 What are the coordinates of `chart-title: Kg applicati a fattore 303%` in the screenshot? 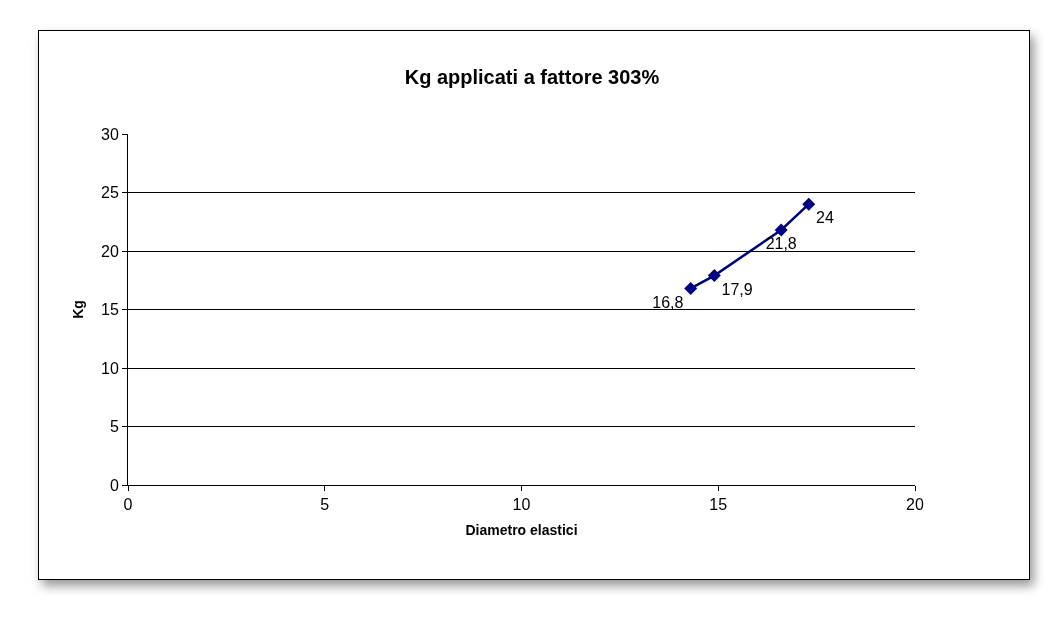 It's located at (532, 77).